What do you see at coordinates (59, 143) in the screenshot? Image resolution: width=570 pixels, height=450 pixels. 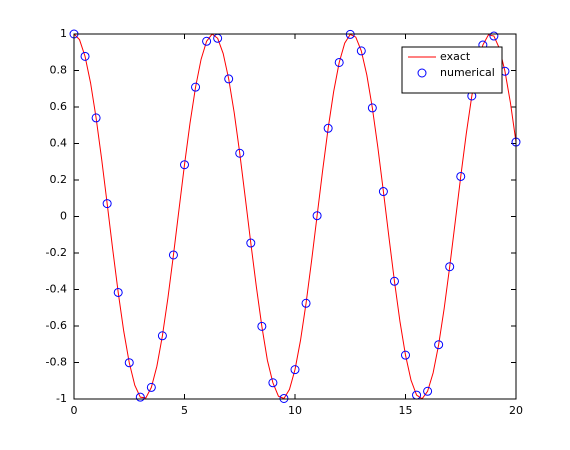 I see `y-tick-label: 0.4` at bounding box center [59, 143].